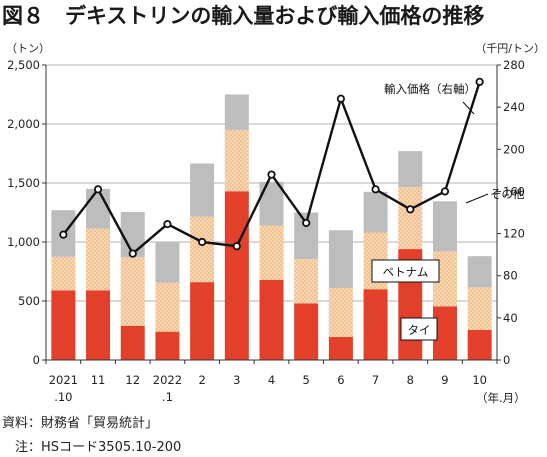 This screenshot has width=547, height=457. What do you see at coordinates (28, 48) in the screenshot?
I see `left-axis-unit: （トン）` at bounding box center [28, 48].